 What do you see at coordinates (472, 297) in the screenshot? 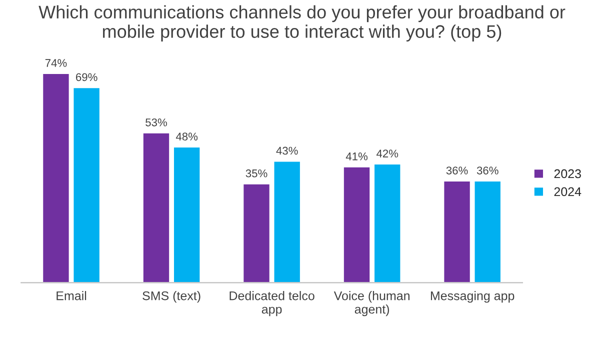
I see `x-tick-label: Messaging app` at bounding box center [472, 297].